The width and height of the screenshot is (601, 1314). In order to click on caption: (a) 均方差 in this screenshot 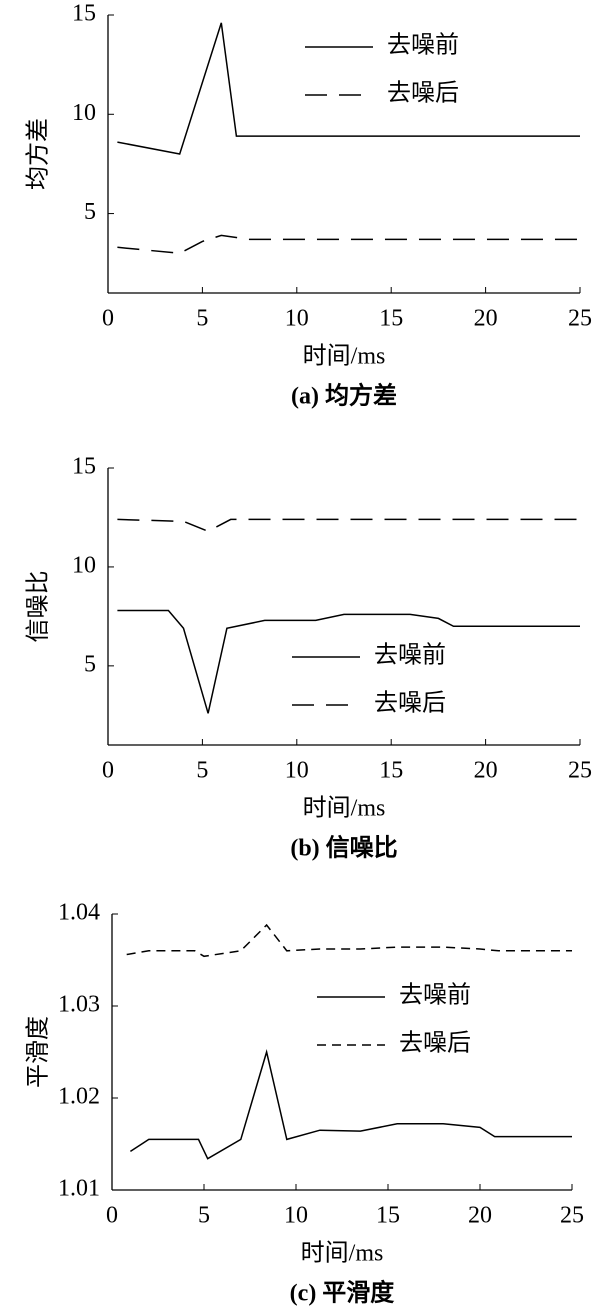, I will do `click(344, 396)`.